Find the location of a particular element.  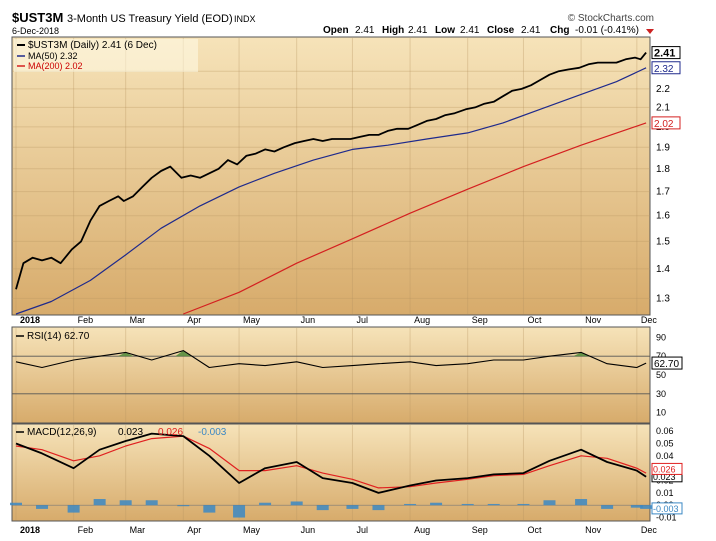

rsi-tick-label: 10 is located at coordinates (661, 413).